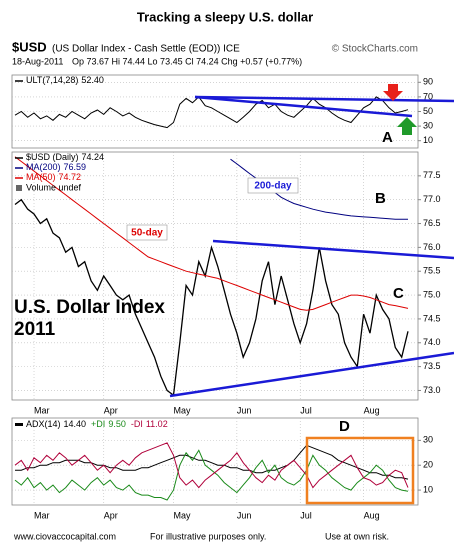 This screenshot has height=555, width=454. What do you see at coordinates (75, 424) in the screenshot?
I see `legend-value: 14.40` at bounding box center [75, 424].